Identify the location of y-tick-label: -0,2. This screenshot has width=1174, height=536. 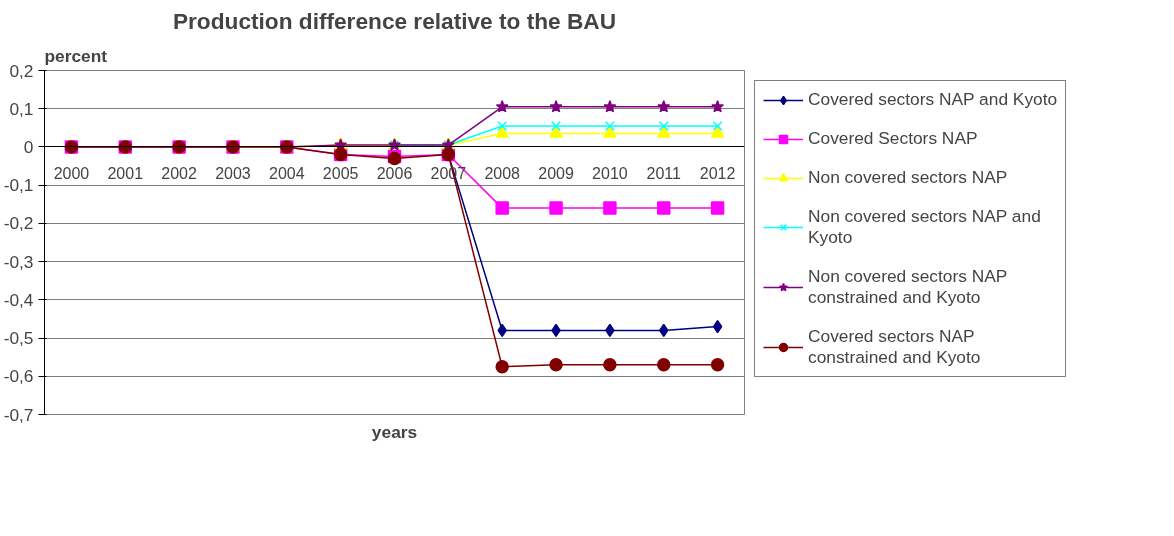
(18, 223).